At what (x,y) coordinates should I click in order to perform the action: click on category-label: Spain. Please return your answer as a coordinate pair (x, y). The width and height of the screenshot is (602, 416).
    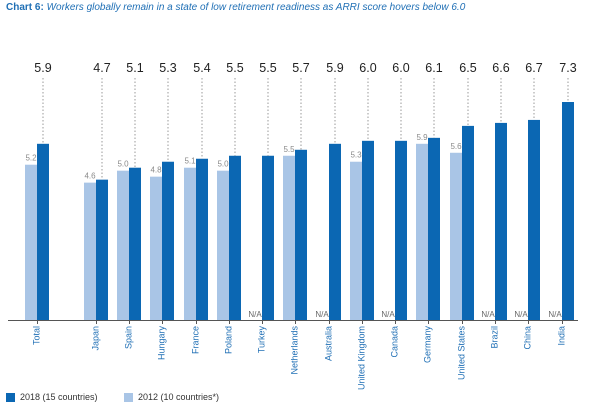
    Looking at the image, I should click on (128, 337).